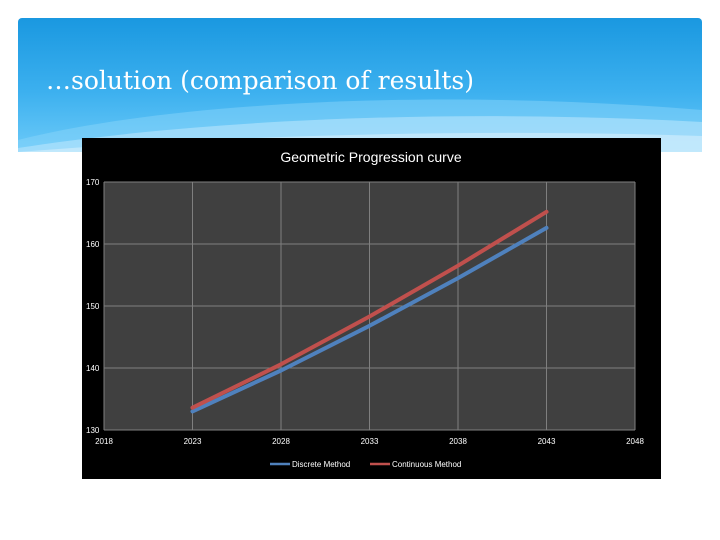 Image resolution: width=720 pixels, height=540 pixels. I want to click on chart-legend: Discrete Method Continuous Method, so click(365, 464).